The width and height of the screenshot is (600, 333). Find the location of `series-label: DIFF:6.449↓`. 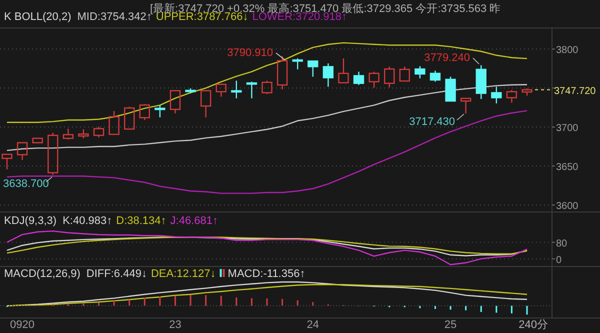

series-label: DIFF:6.449↓ is located at coordinates (116, 274).